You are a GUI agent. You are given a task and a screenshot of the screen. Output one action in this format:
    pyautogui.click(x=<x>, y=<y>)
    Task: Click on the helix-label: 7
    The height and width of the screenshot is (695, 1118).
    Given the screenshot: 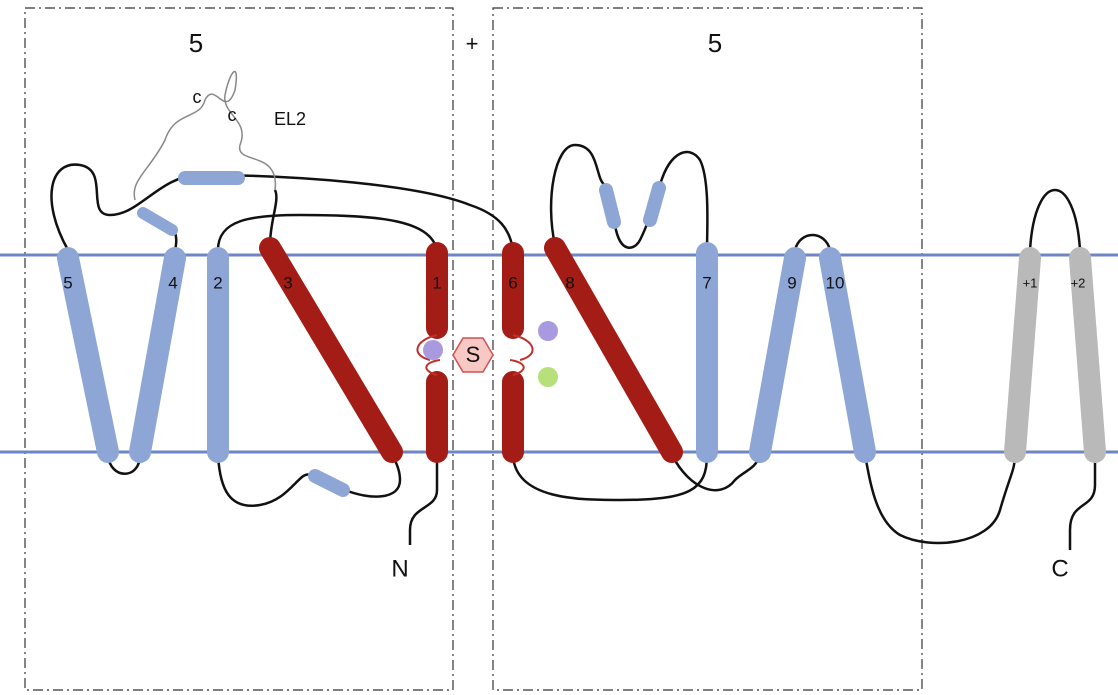 What is the action you would take?
    pyautogui.click(x=706, y=282)
    